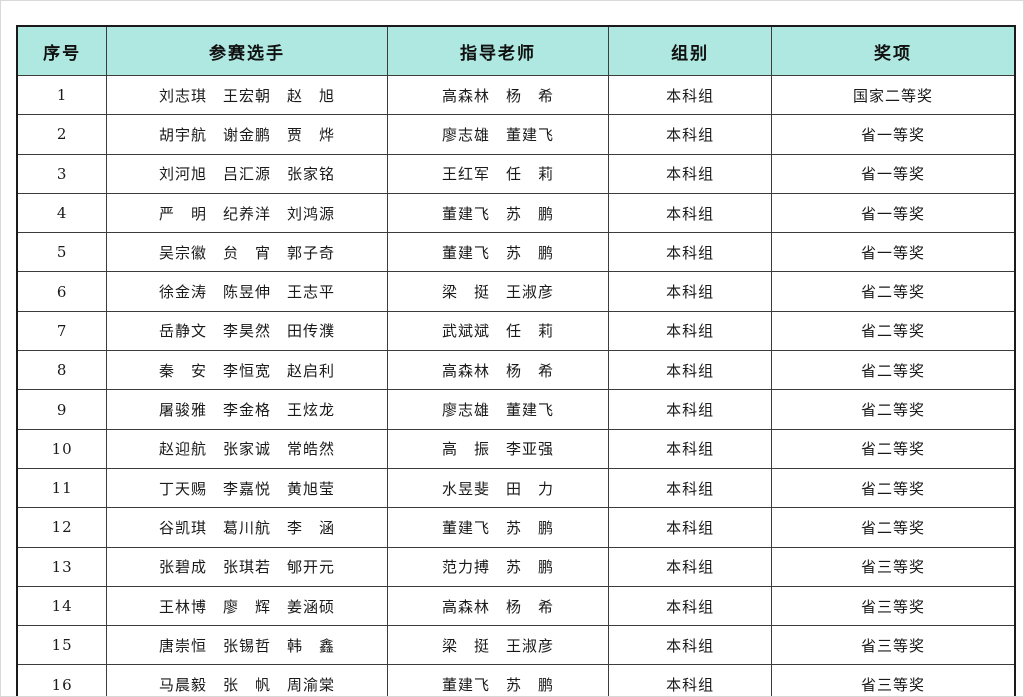 This screenshot has height=697, width=1024. Describe the element at coordinates (247, 213) in the screenshot. I see `cell-contestants: 严 明 纪养洋 刘鸿源` at that location.